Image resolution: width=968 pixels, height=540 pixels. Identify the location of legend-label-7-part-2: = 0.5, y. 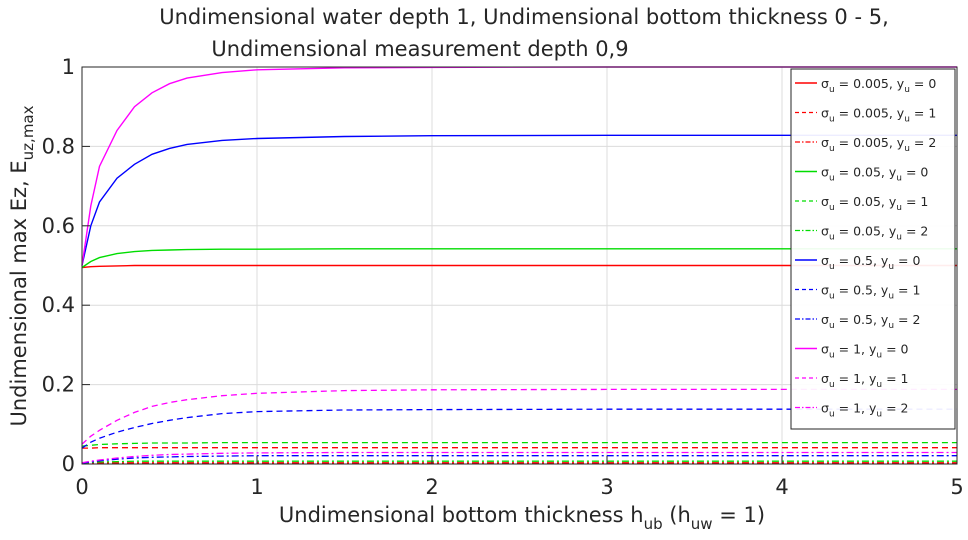
(862, 290).